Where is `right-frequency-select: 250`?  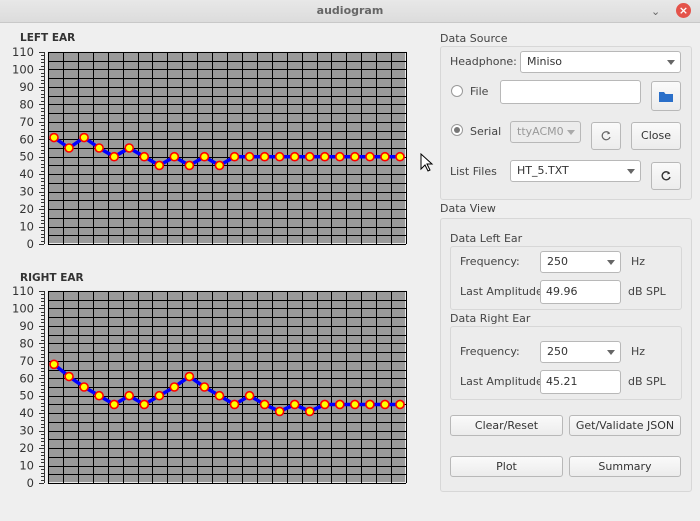 right-frequency-select: 250 is located at coordinates (580, 352).